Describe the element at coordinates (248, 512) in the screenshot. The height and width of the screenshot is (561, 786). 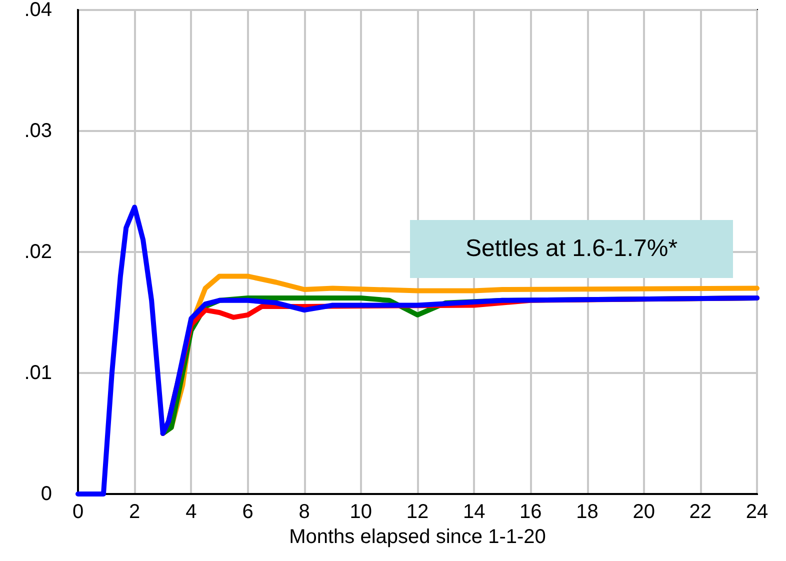
I see `x-tick-label: 6` at that location.